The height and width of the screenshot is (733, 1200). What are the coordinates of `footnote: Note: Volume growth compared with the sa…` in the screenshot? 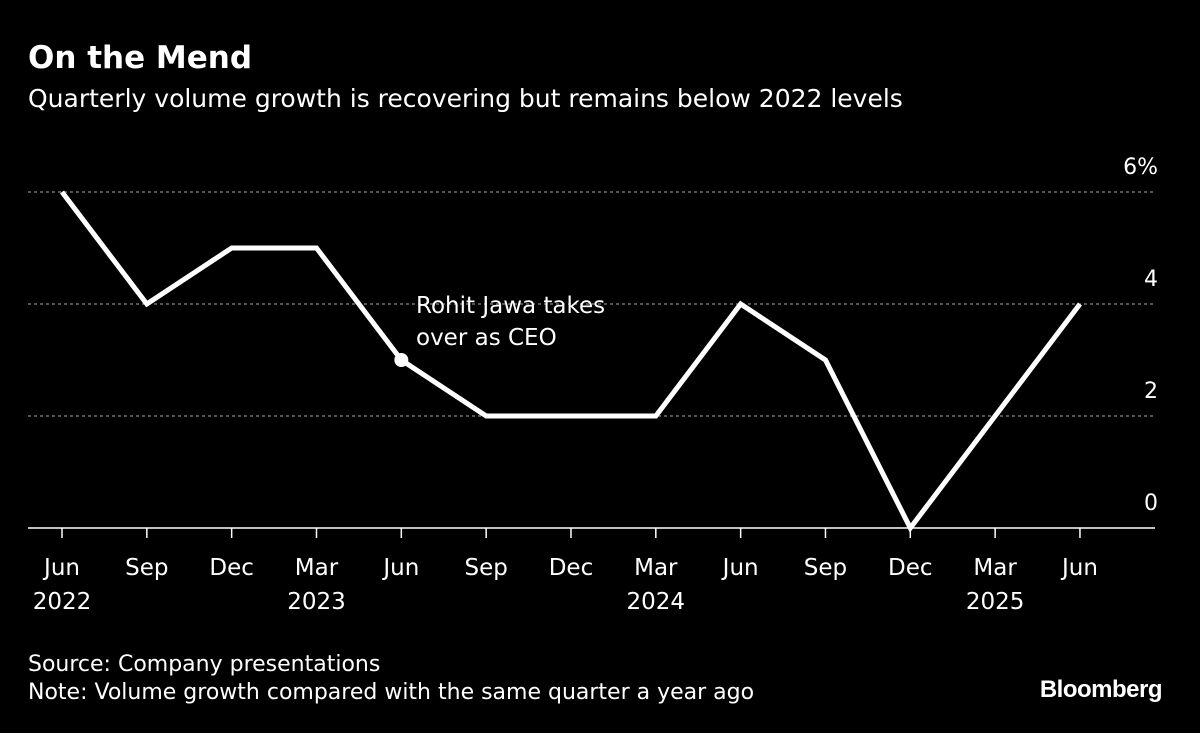 It's located at (391, 692).